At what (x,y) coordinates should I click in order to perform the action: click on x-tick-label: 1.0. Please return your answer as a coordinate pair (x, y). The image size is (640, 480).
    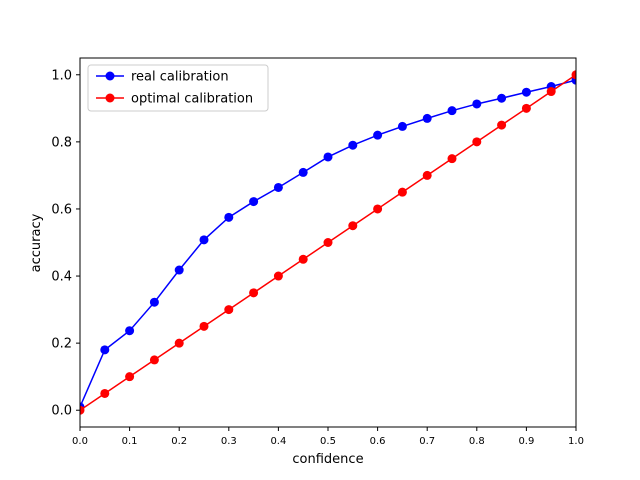
    Looking at the image, I should click on (576, 441).